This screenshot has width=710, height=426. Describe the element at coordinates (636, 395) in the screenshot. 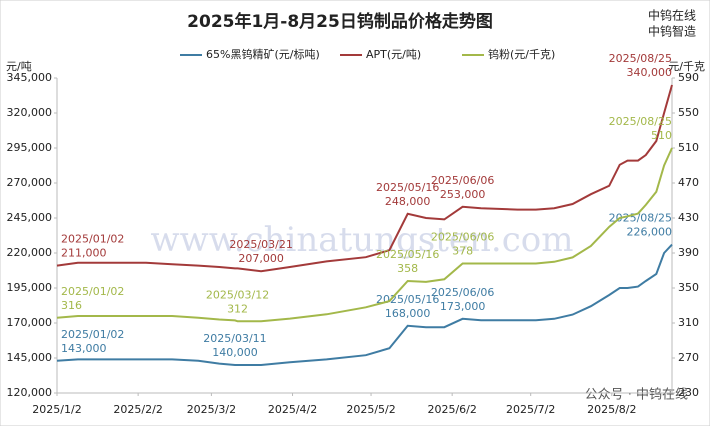

I see `footer-note: 公众号 · 中钨在线` at that location.